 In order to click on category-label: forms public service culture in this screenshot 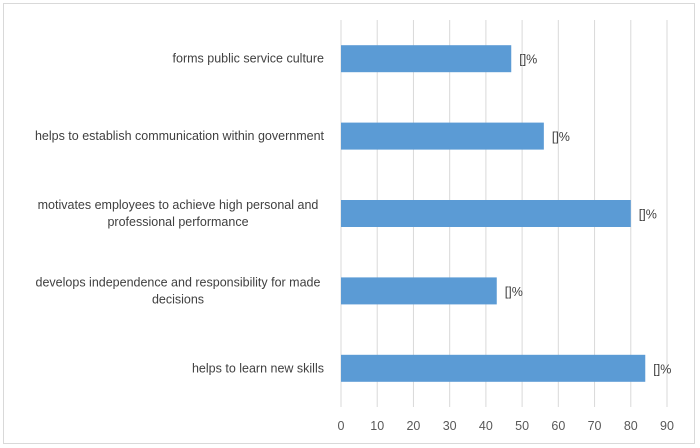, I will do `click(248, 59)`.